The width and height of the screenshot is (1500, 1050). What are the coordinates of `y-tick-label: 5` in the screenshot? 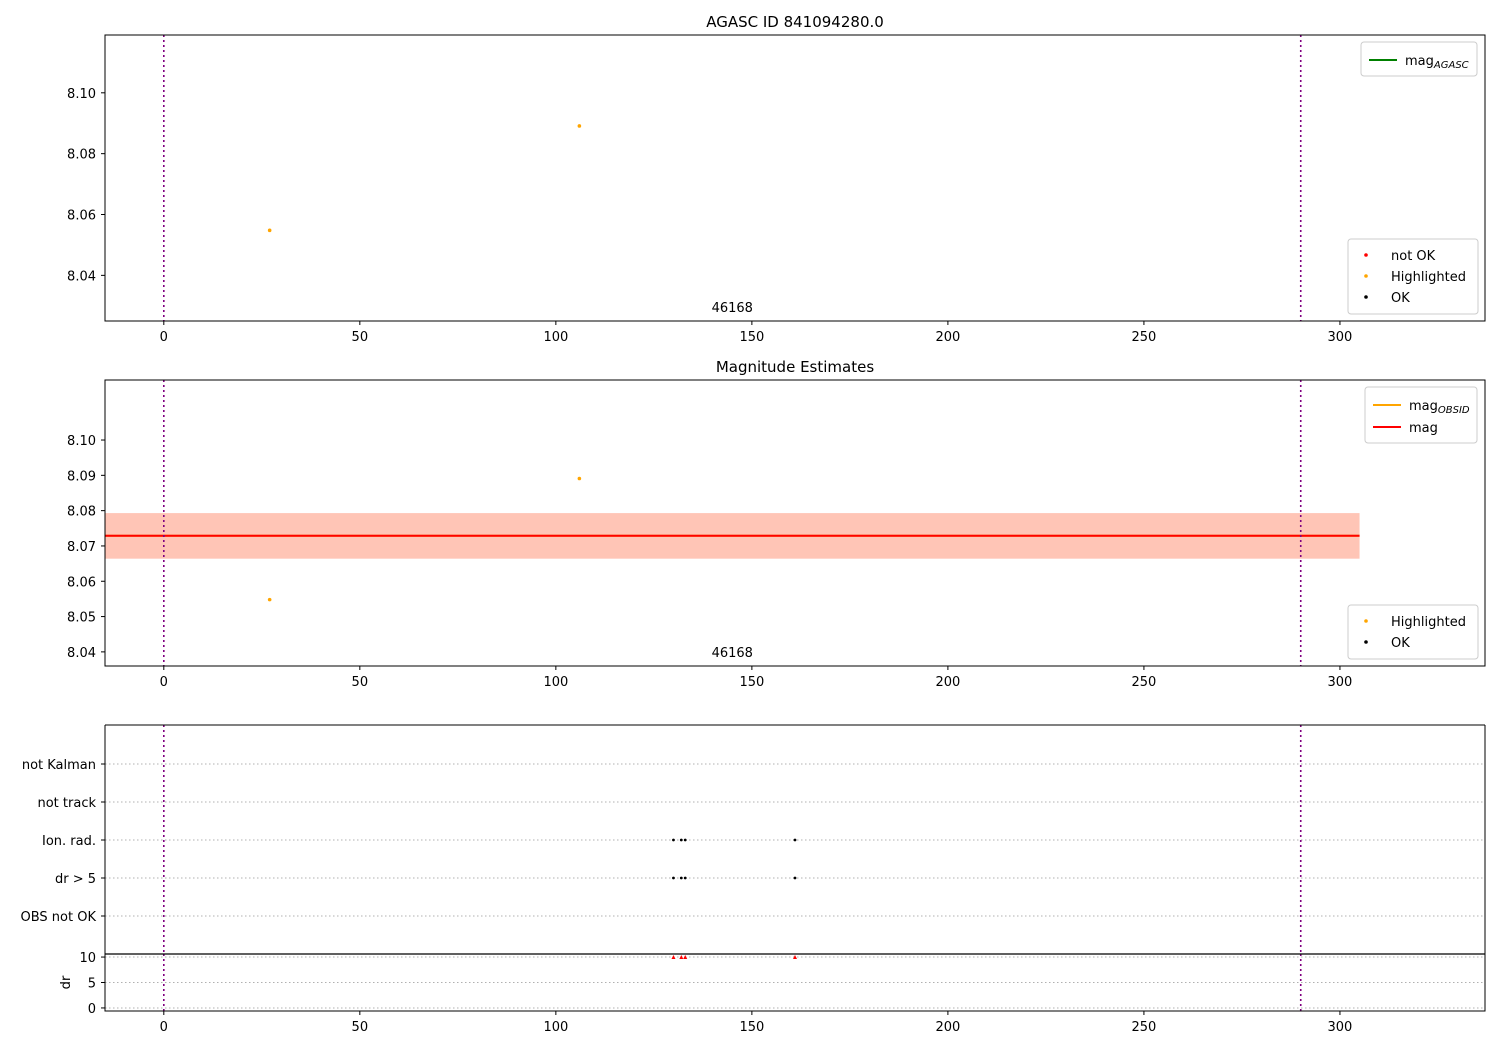 It's located at (92, 984).